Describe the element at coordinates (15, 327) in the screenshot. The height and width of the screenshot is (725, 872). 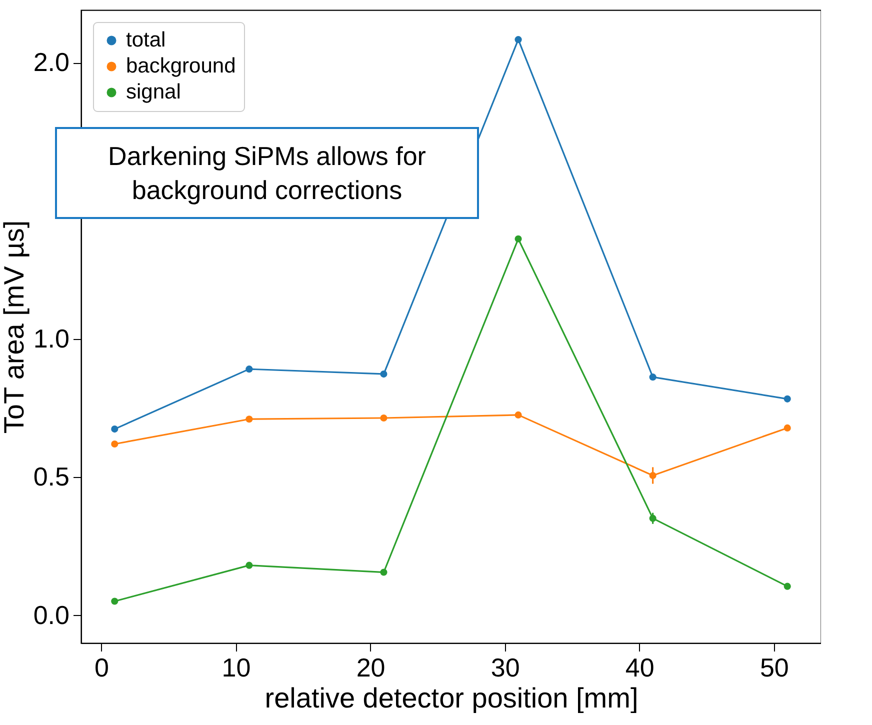
I see `y-axis-title: ToT area [mV µs]` at that location.